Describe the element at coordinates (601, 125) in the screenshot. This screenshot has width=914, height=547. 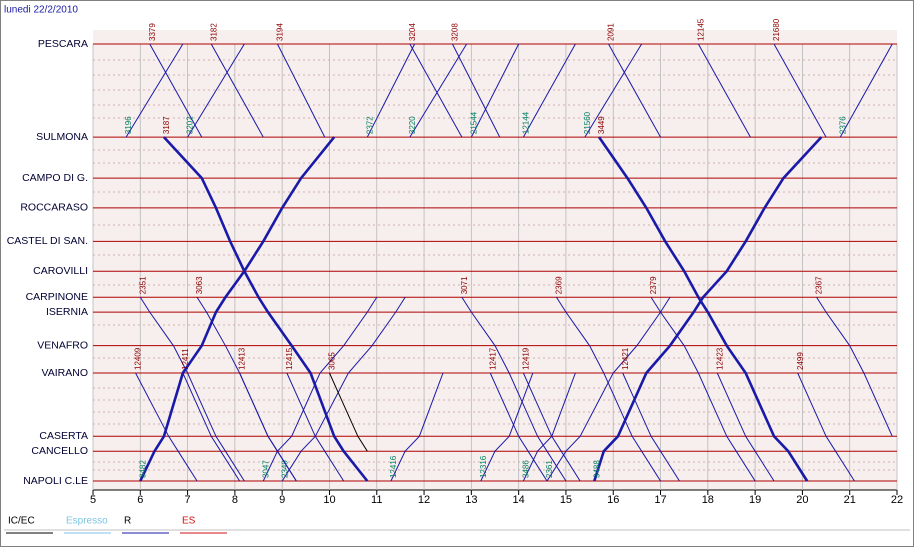
I see `train-number: 3449` at that location.